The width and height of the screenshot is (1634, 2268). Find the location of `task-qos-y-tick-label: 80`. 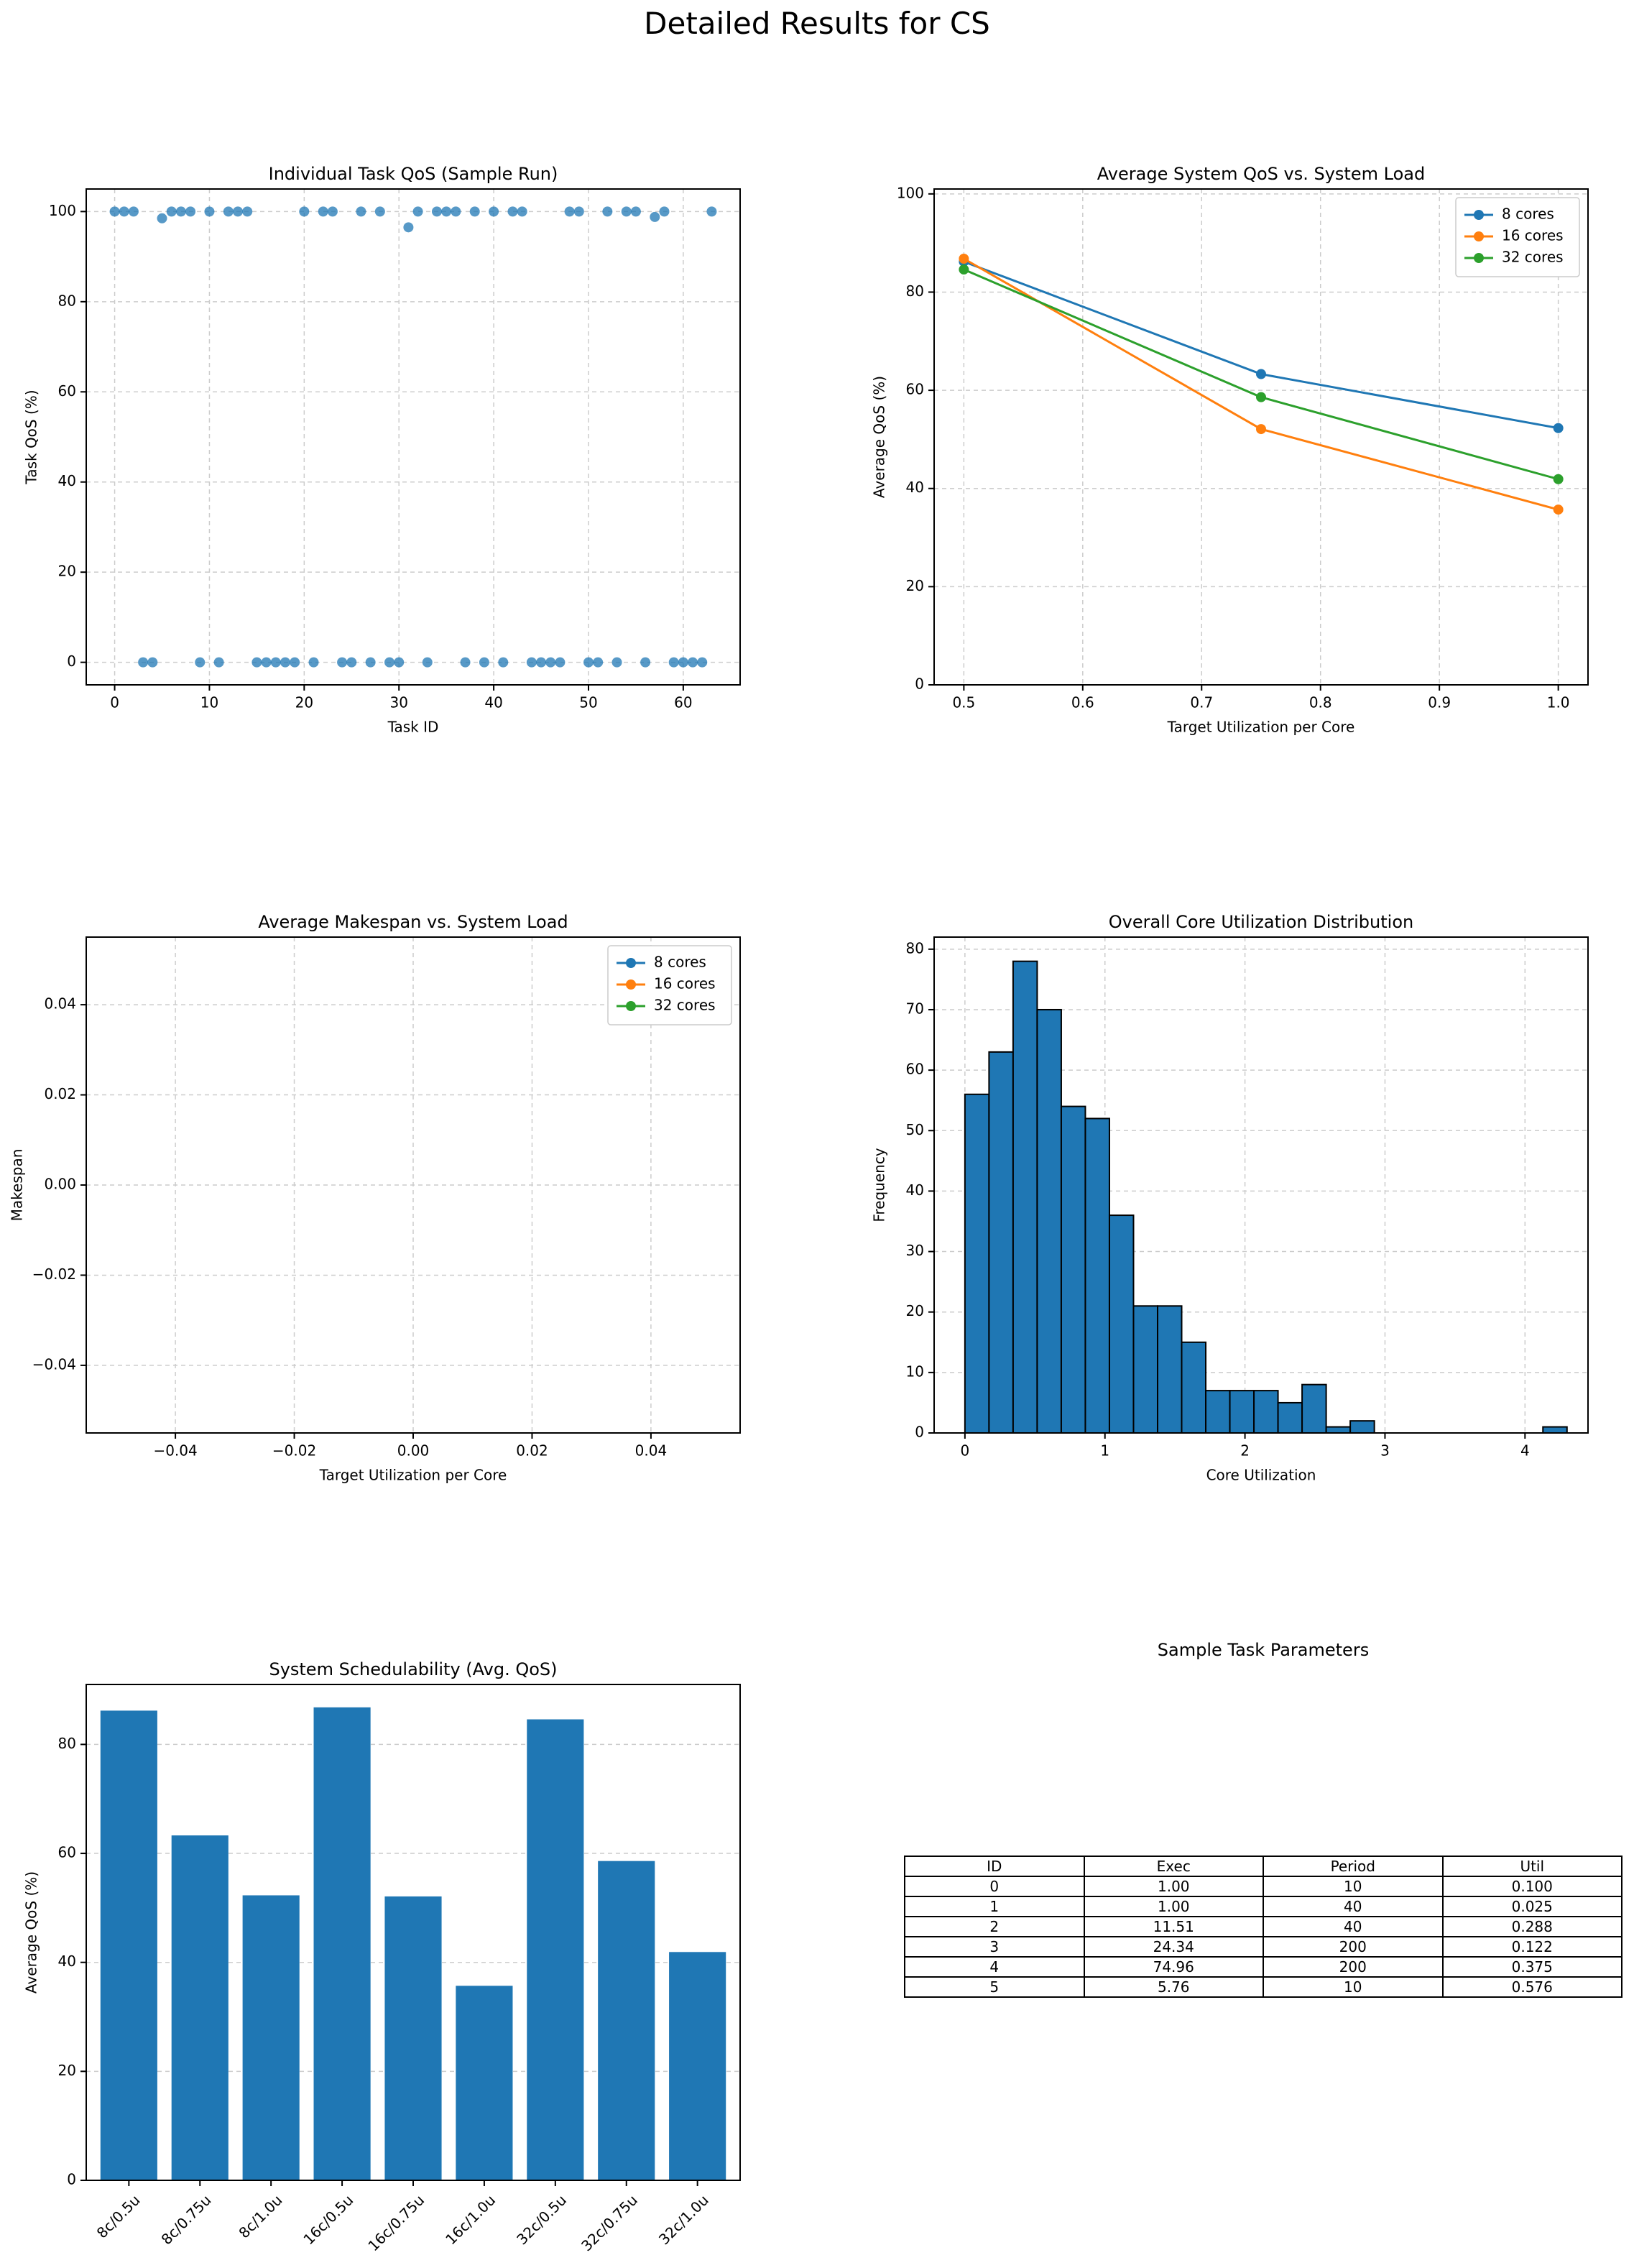

task-qos-y-tick-label: 80 is located at coordinates (67, 300).